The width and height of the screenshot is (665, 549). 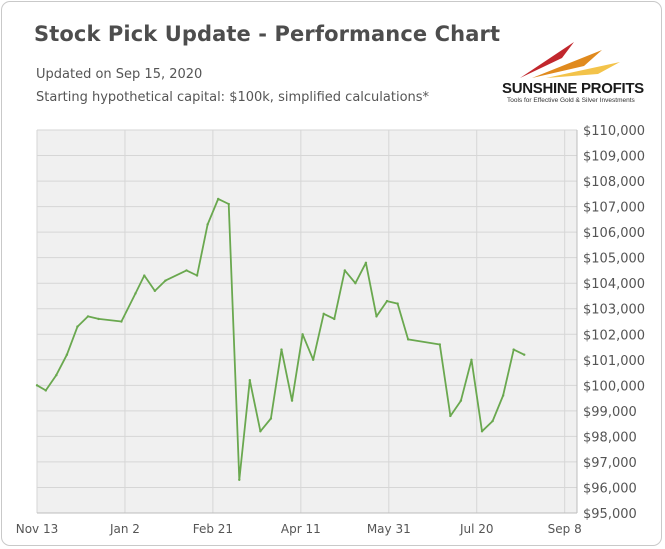 What do you see at coordinates (124, 529) in the screenshot?
I see `x-tick-label: Jan 2` at bounding box center [124, 529].